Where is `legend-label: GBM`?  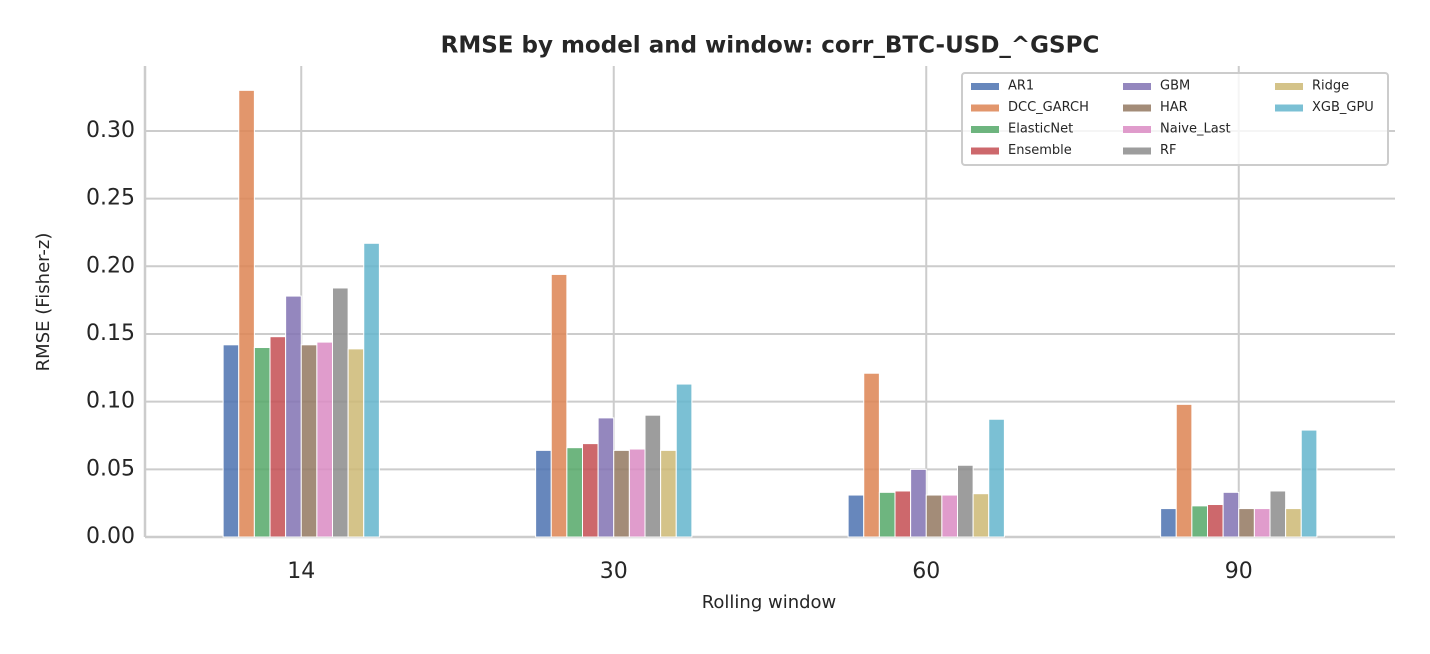
legend-label: GBM is located at coordinates (1175, 86).